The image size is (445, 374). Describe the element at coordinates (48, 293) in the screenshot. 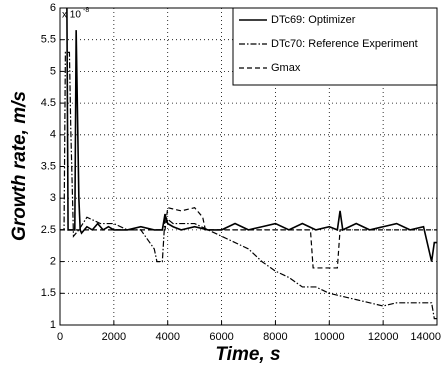

I see `y-tick-label: 1.5` at that location.